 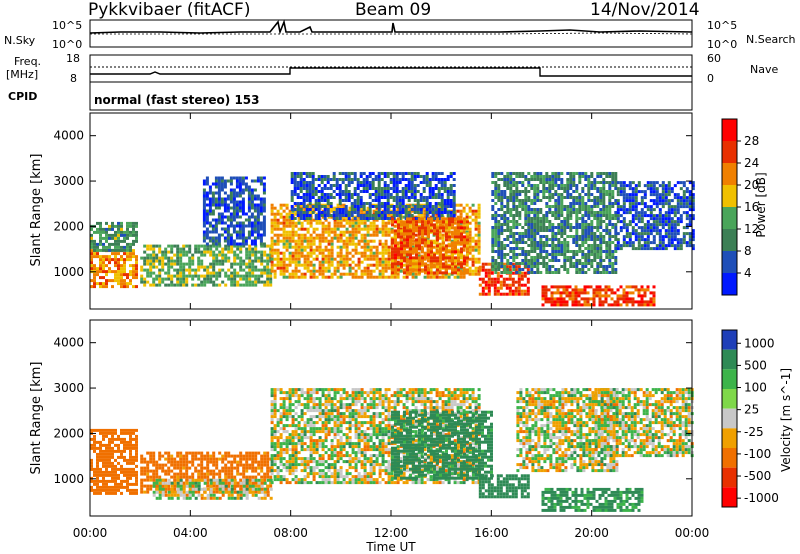 What do you see at coordinates (757, 476) in the screenshot?
I see `velocity-colorbar-tick-label: -500` at bounding box center [757, 476].